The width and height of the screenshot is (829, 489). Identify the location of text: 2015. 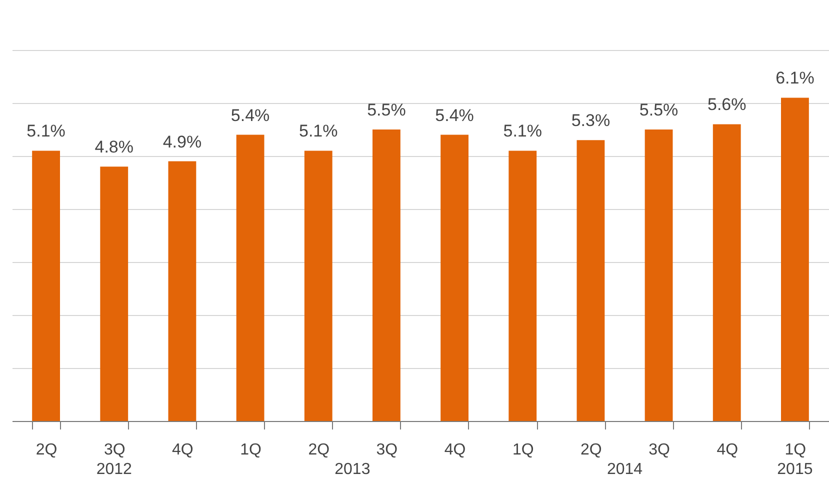
(795, 469).